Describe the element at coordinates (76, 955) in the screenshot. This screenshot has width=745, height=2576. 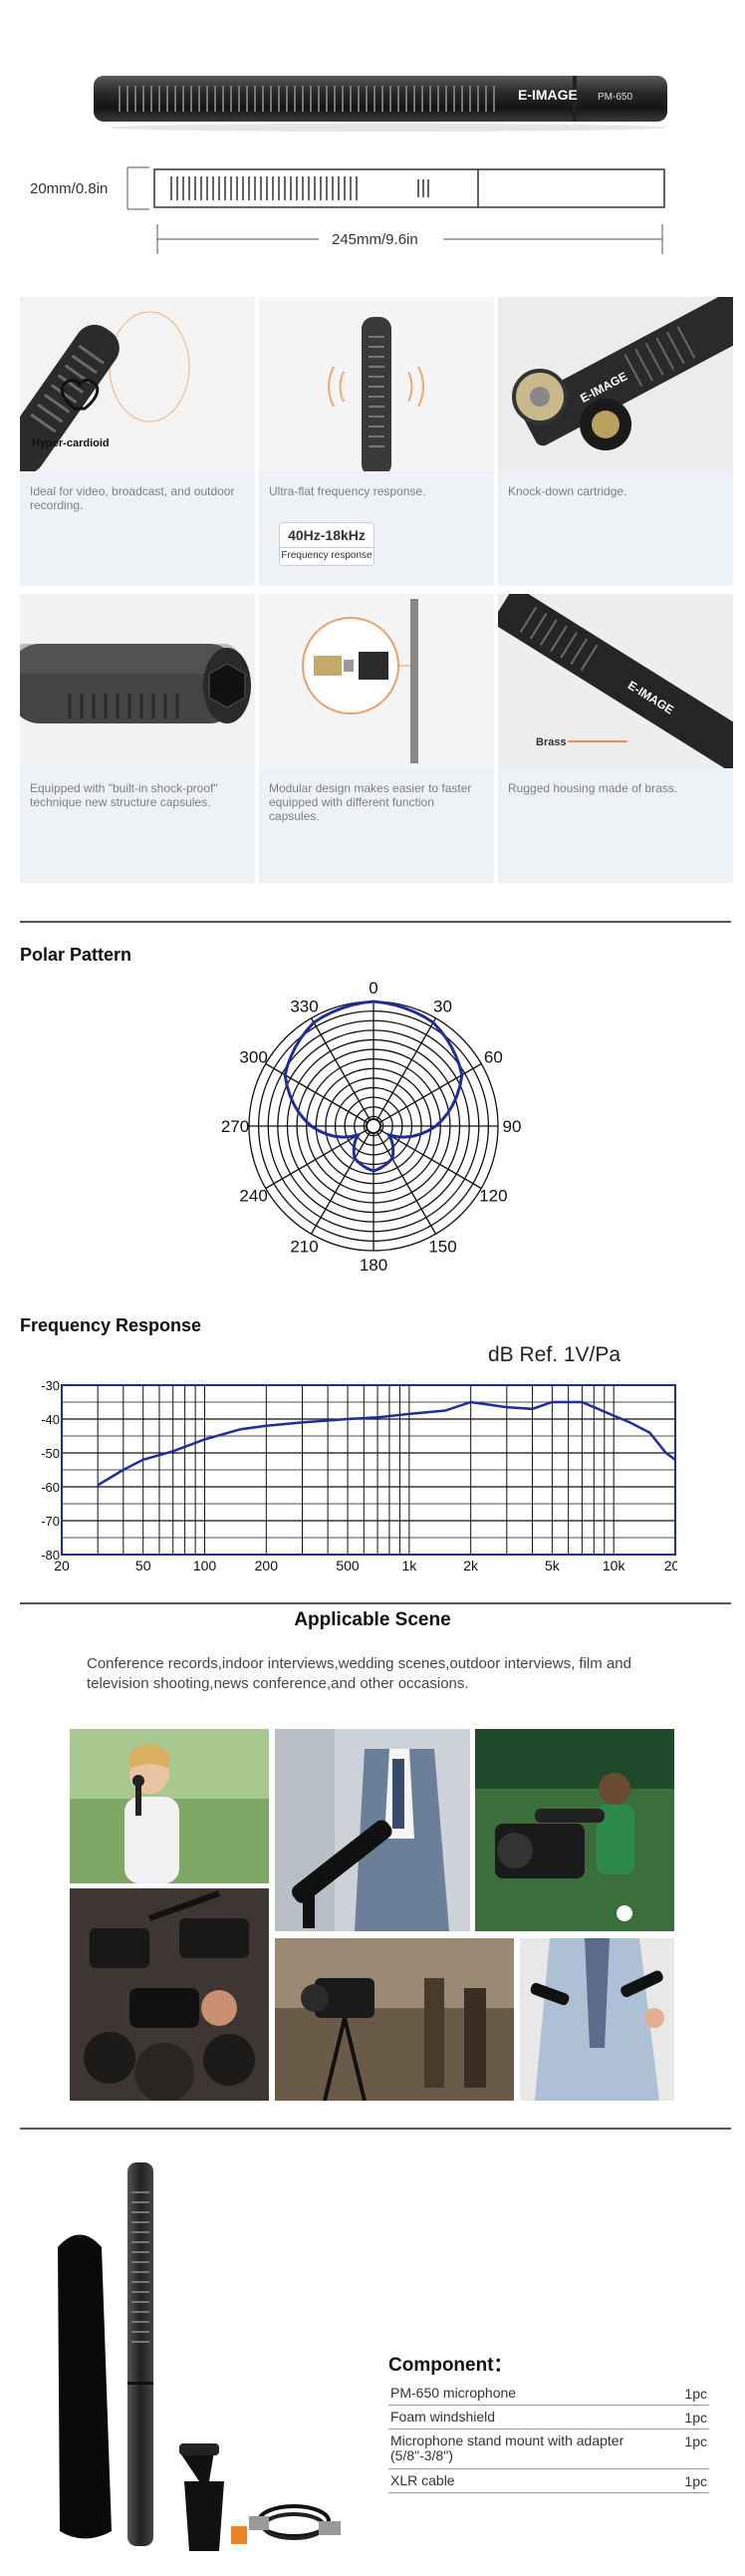
I see `polar-pattern-title: Polar Pattern` at that location.